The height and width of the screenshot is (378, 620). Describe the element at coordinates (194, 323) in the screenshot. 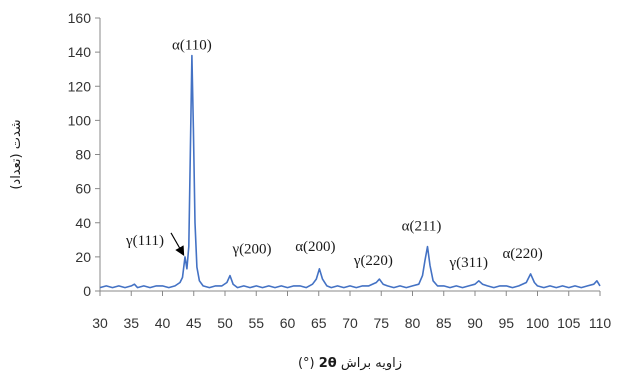

I see `x-tick-label: 45` at that location.